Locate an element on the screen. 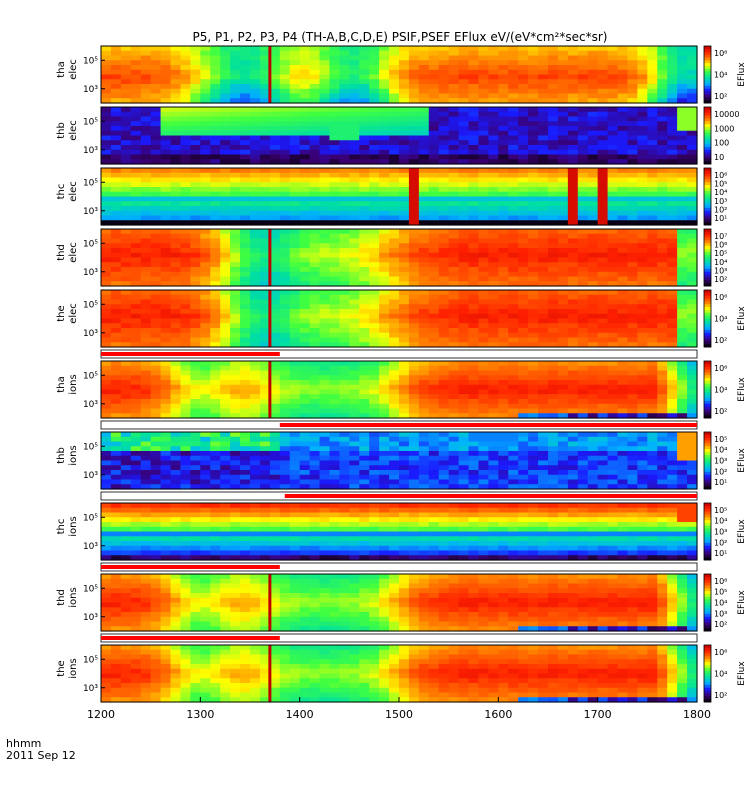  panel-frame is located at coordinates (399, 257).